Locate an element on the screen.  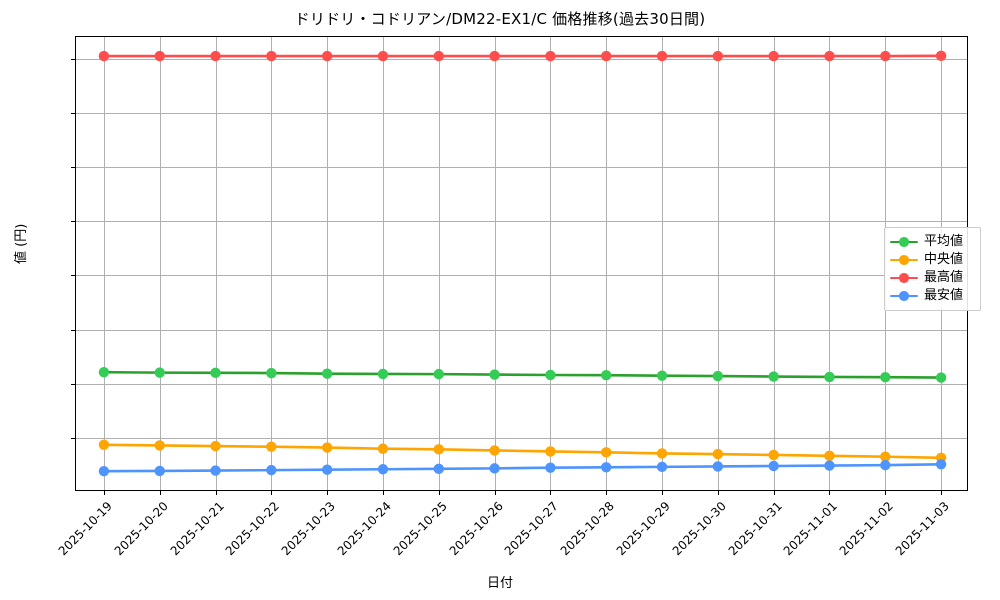
legend-label: 最安値 is located at coordinates (944, 295).